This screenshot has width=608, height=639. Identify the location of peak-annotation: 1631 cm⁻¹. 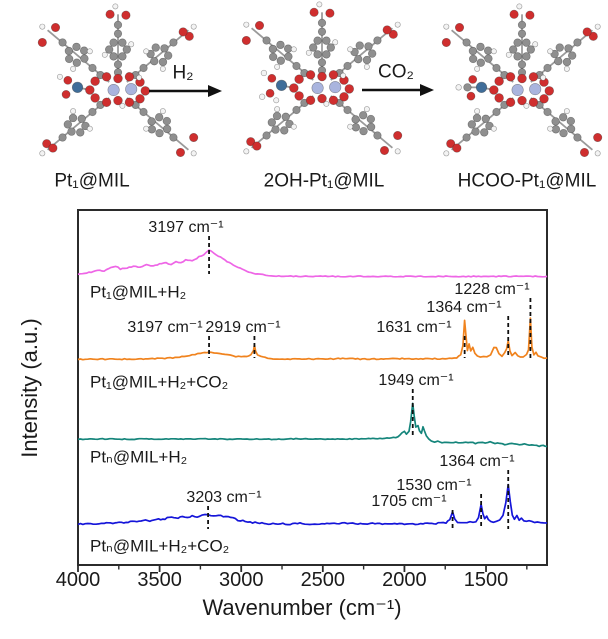
(414, 327).